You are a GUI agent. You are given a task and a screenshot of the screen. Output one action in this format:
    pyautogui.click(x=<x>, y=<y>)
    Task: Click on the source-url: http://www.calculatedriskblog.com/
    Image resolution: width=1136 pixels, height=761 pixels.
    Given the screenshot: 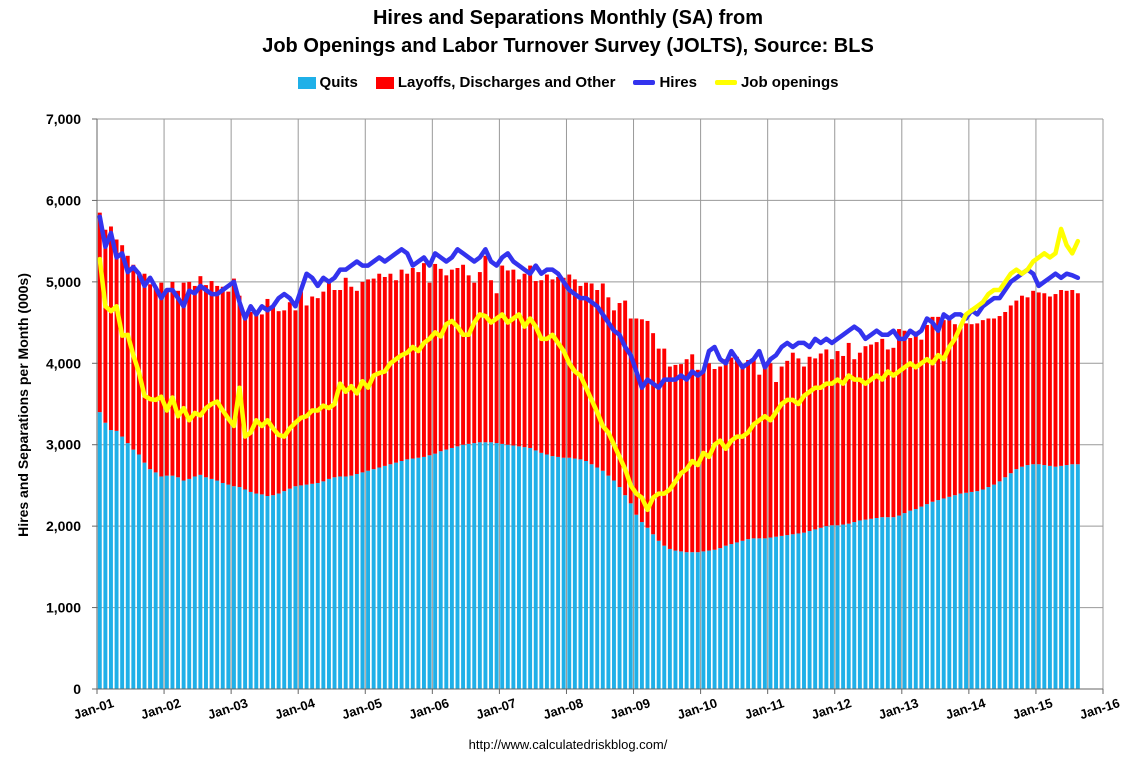 What is the action you would take?
    pyautogui.click(x=568, y=744)
    